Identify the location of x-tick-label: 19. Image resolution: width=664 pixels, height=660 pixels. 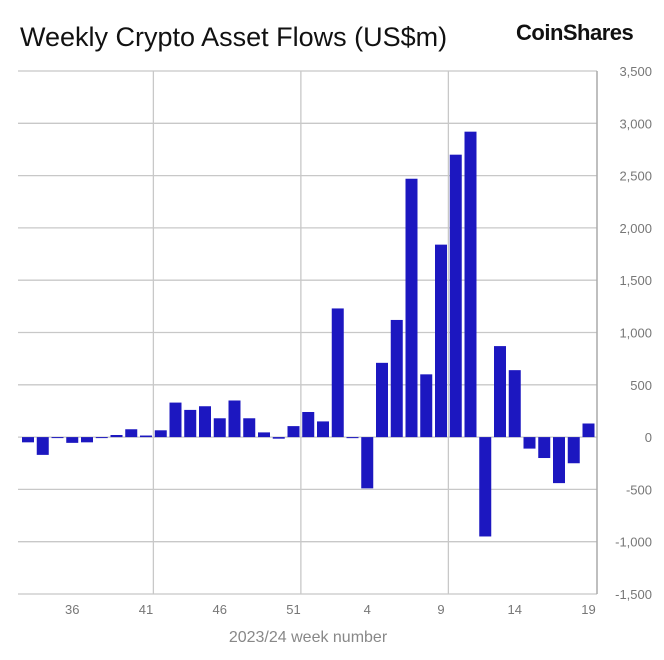
(588, 609).